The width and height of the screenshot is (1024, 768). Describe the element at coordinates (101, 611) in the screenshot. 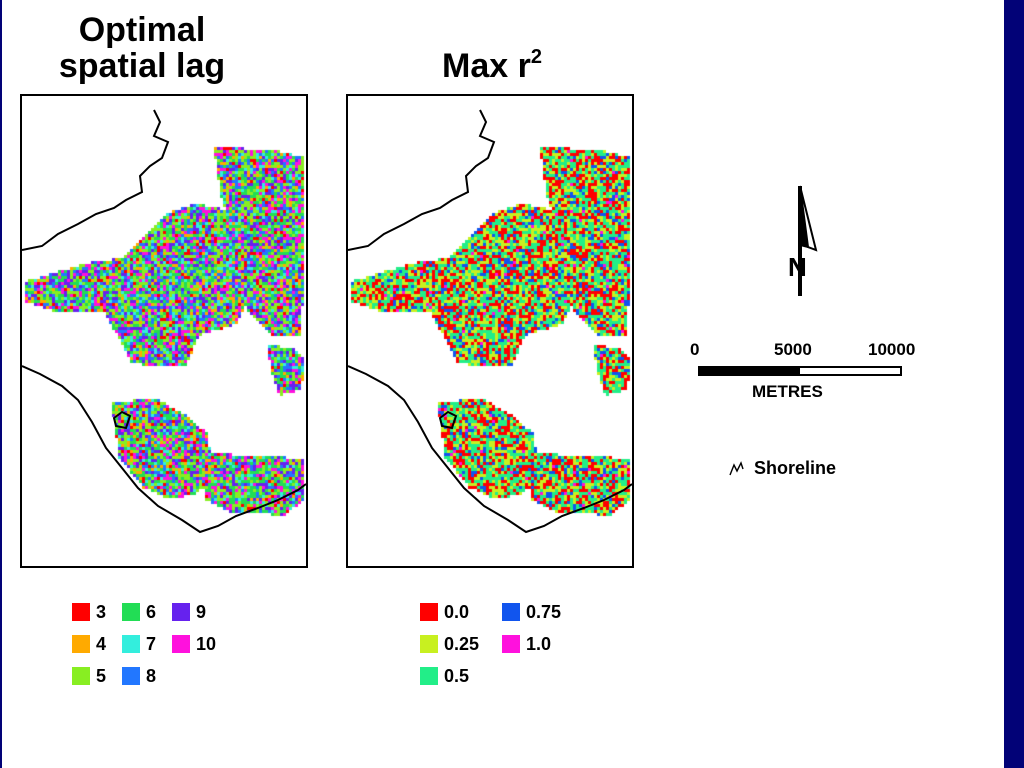

I see `legend-label: 3` at that location.